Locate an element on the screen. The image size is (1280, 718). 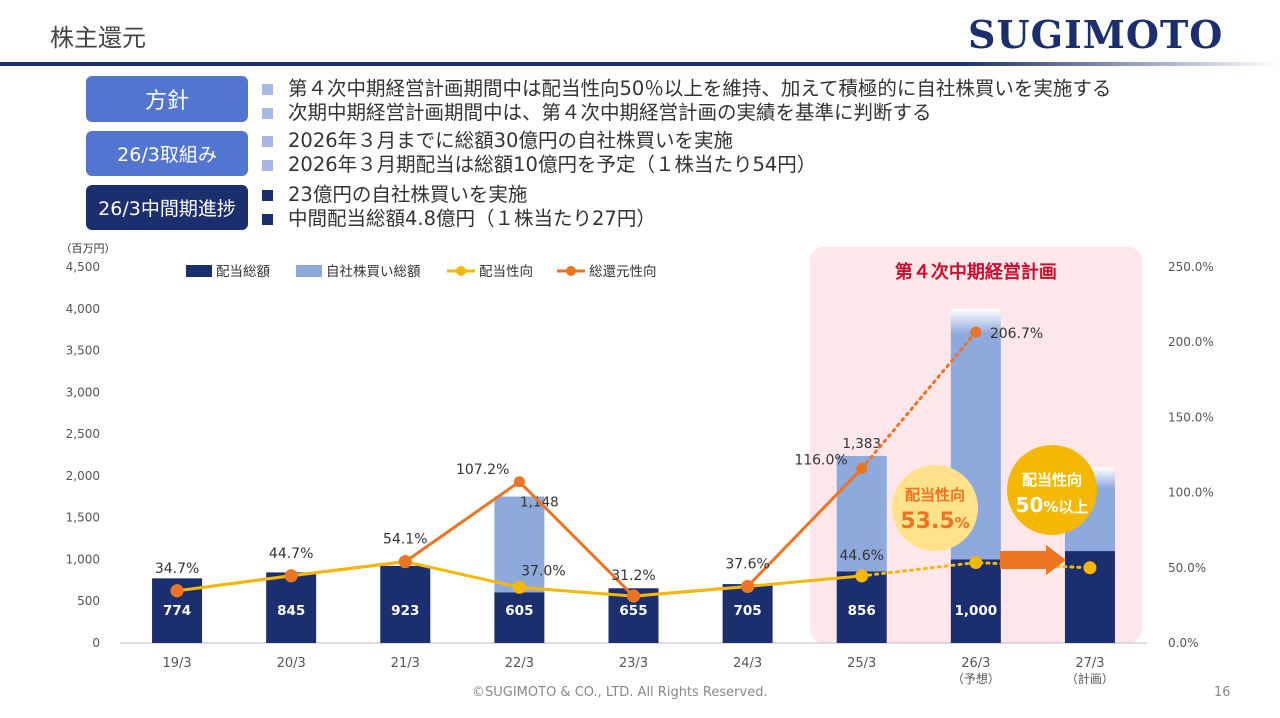
x-tick-label: 21/3 is located at coordinates (405, 663).